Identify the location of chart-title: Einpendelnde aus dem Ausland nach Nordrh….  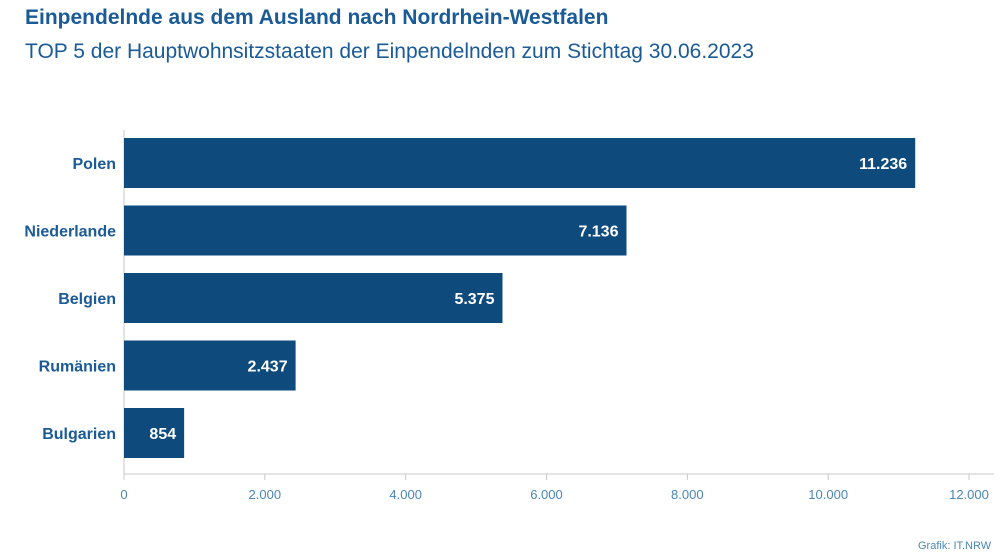
(317, 17).